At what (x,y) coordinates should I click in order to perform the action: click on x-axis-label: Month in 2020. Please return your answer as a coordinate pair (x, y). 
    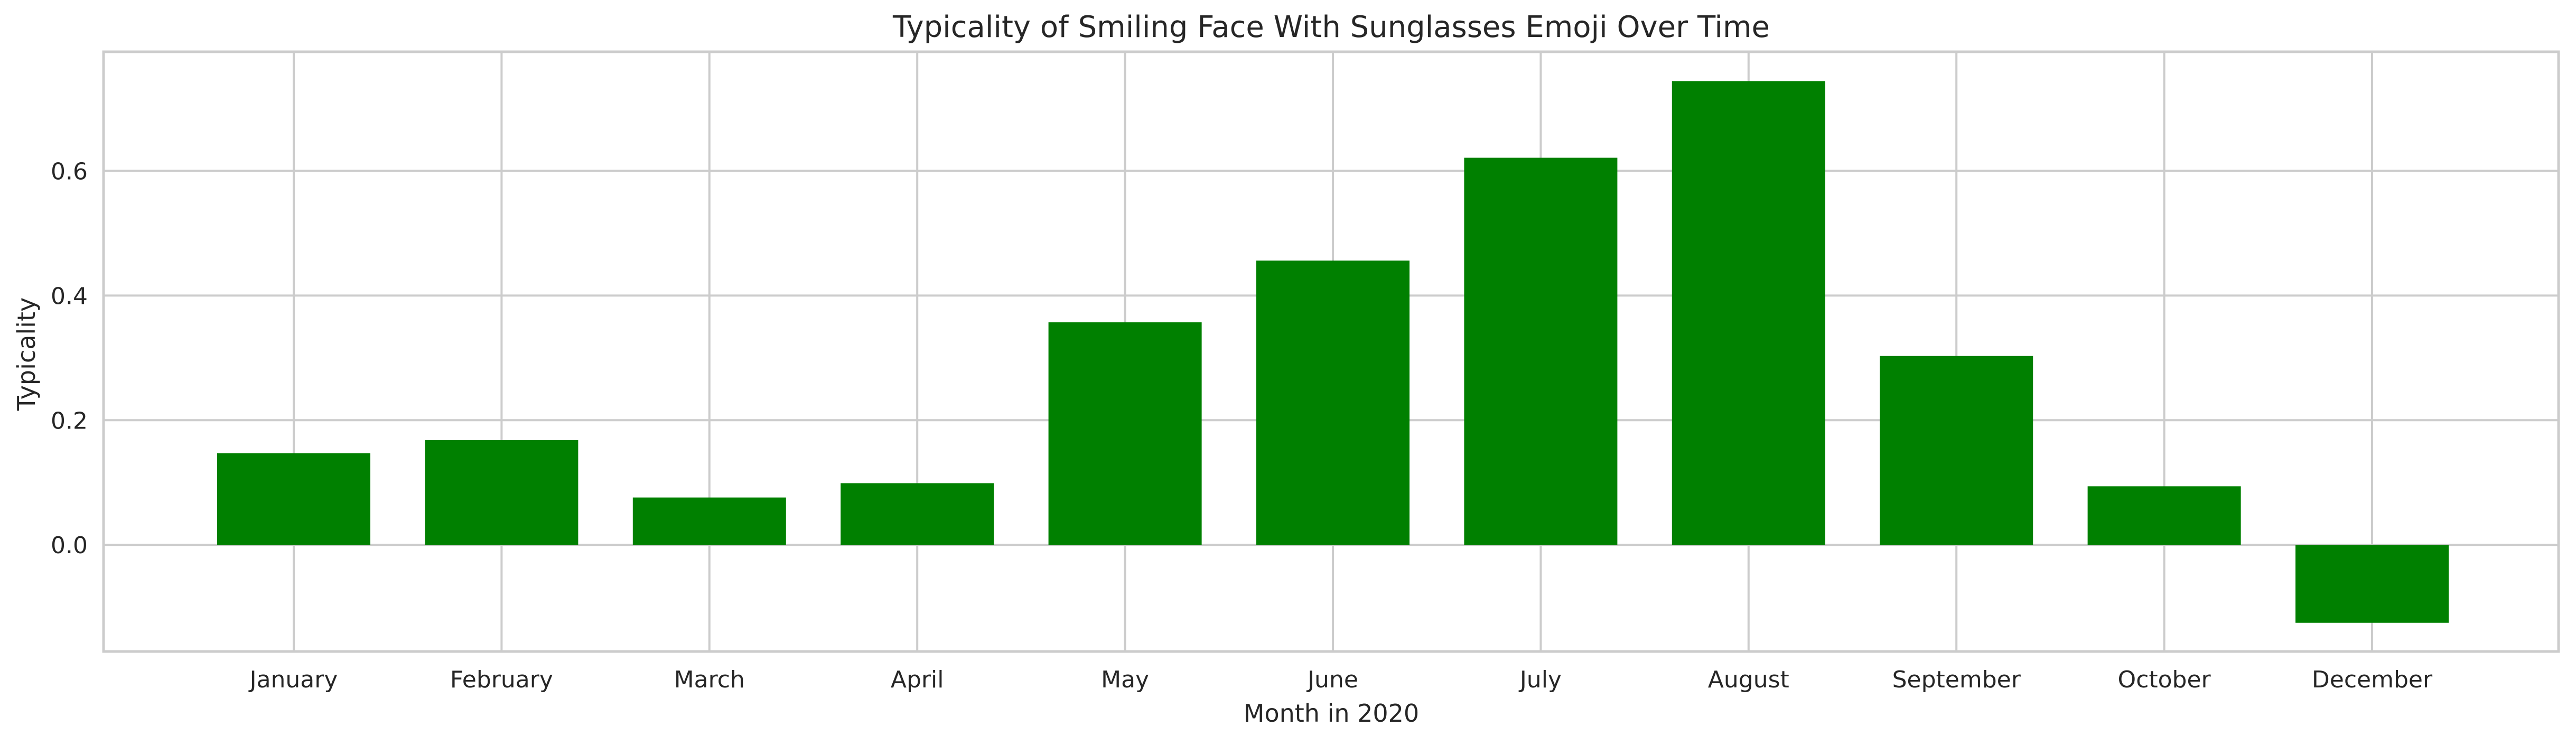
    Looking at the image, I should click on (1331, 713).